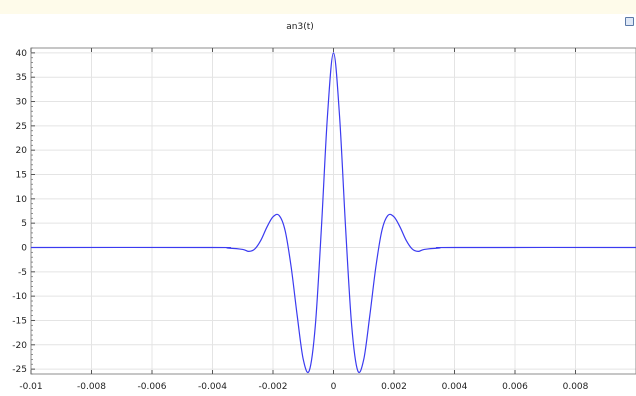 This screenshot has height=396, width=636. I want to click on window-restore-icon, so click(629, 21).